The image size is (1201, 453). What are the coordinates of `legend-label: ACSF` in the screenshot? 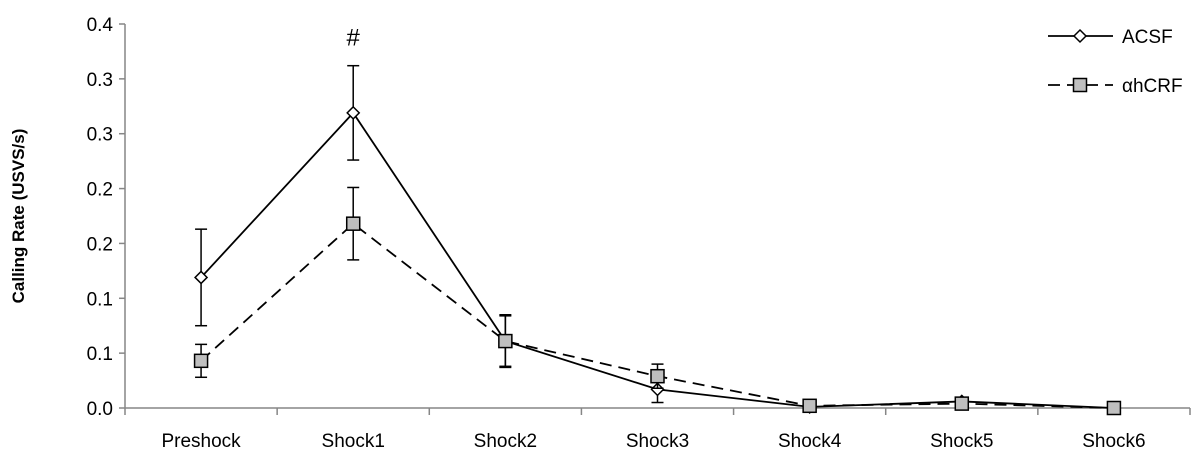 It's located at (1147, 37).